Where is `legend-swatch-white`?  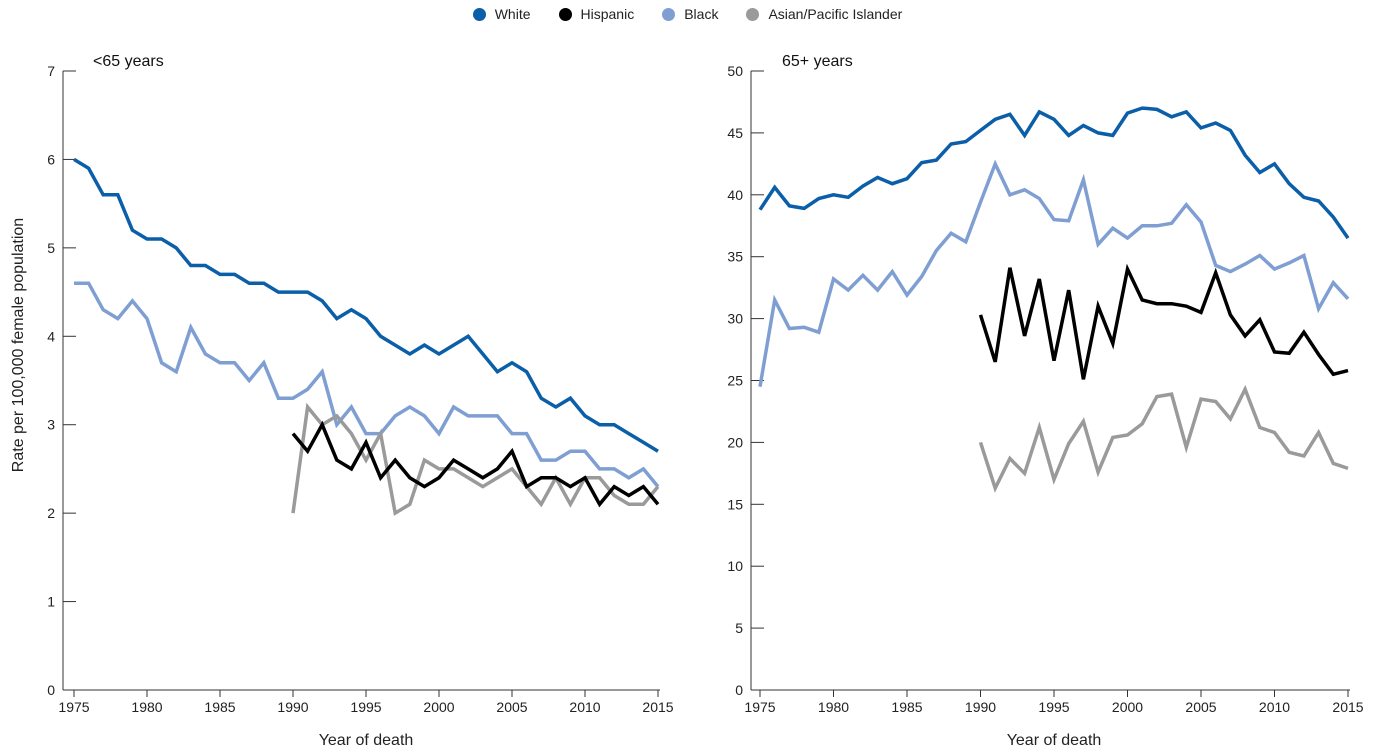
legend-swatch-white is located at coordinates (479, 14).